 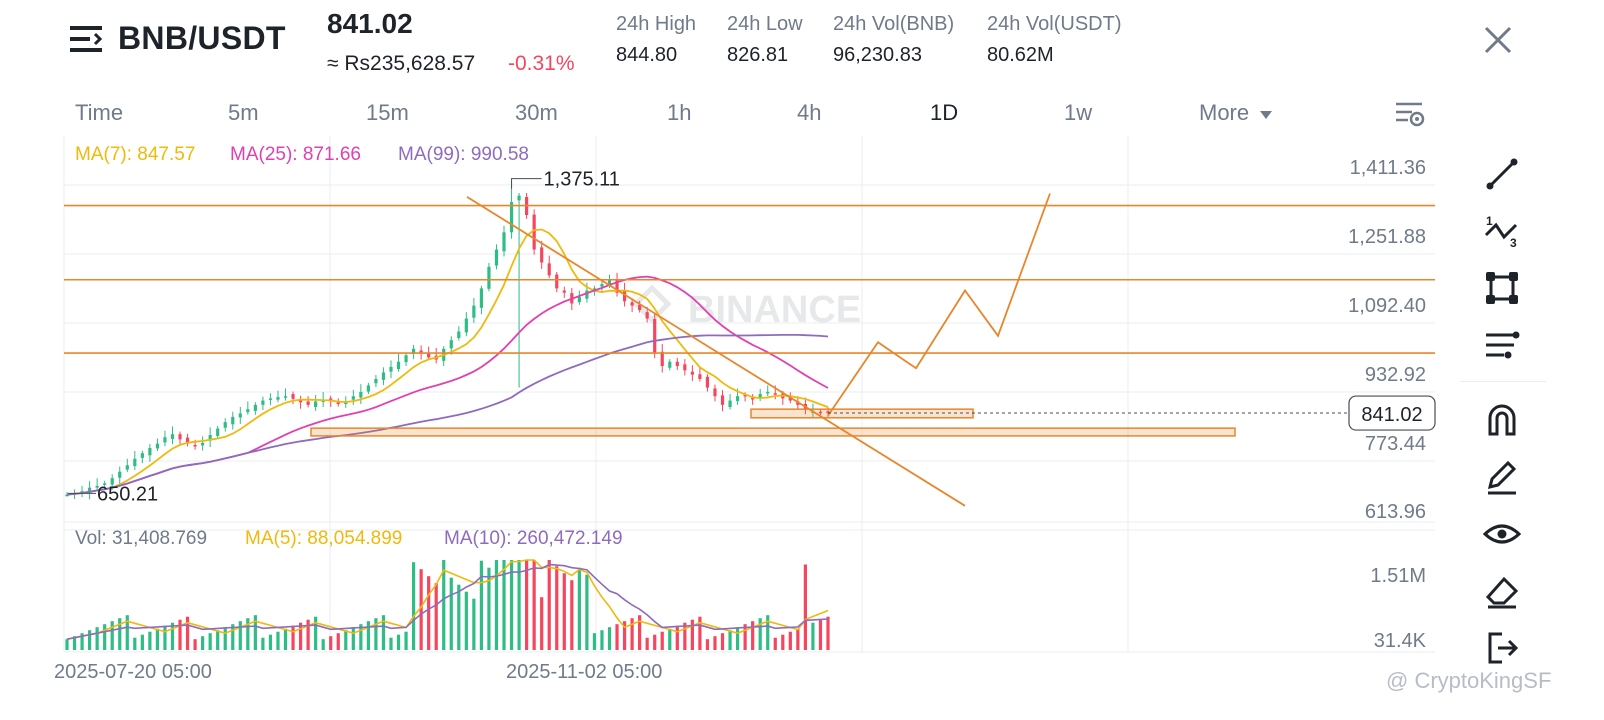 I want to click on eraser-tool, so click(x=1502, y=591).